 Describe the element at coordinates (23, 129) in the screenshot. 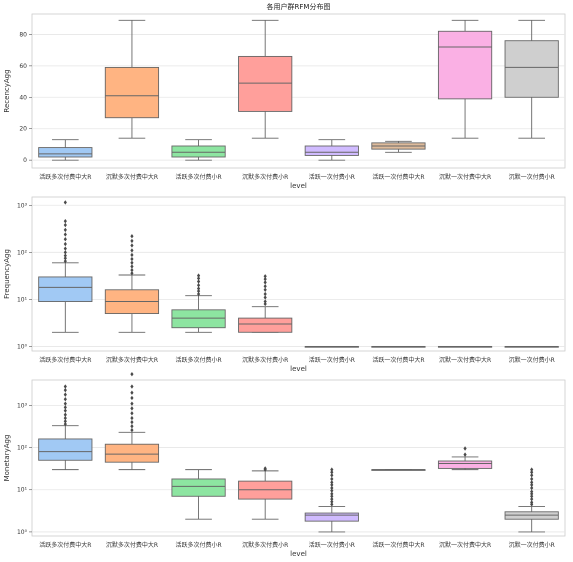

I see `y-tick-label: 20` at that location.